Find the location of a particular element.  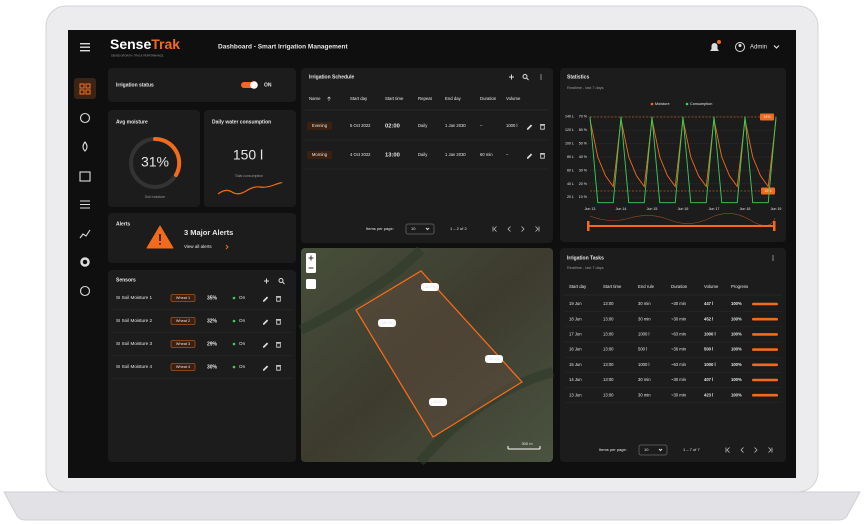

water-sparkline is located at coordinates (250, 188).